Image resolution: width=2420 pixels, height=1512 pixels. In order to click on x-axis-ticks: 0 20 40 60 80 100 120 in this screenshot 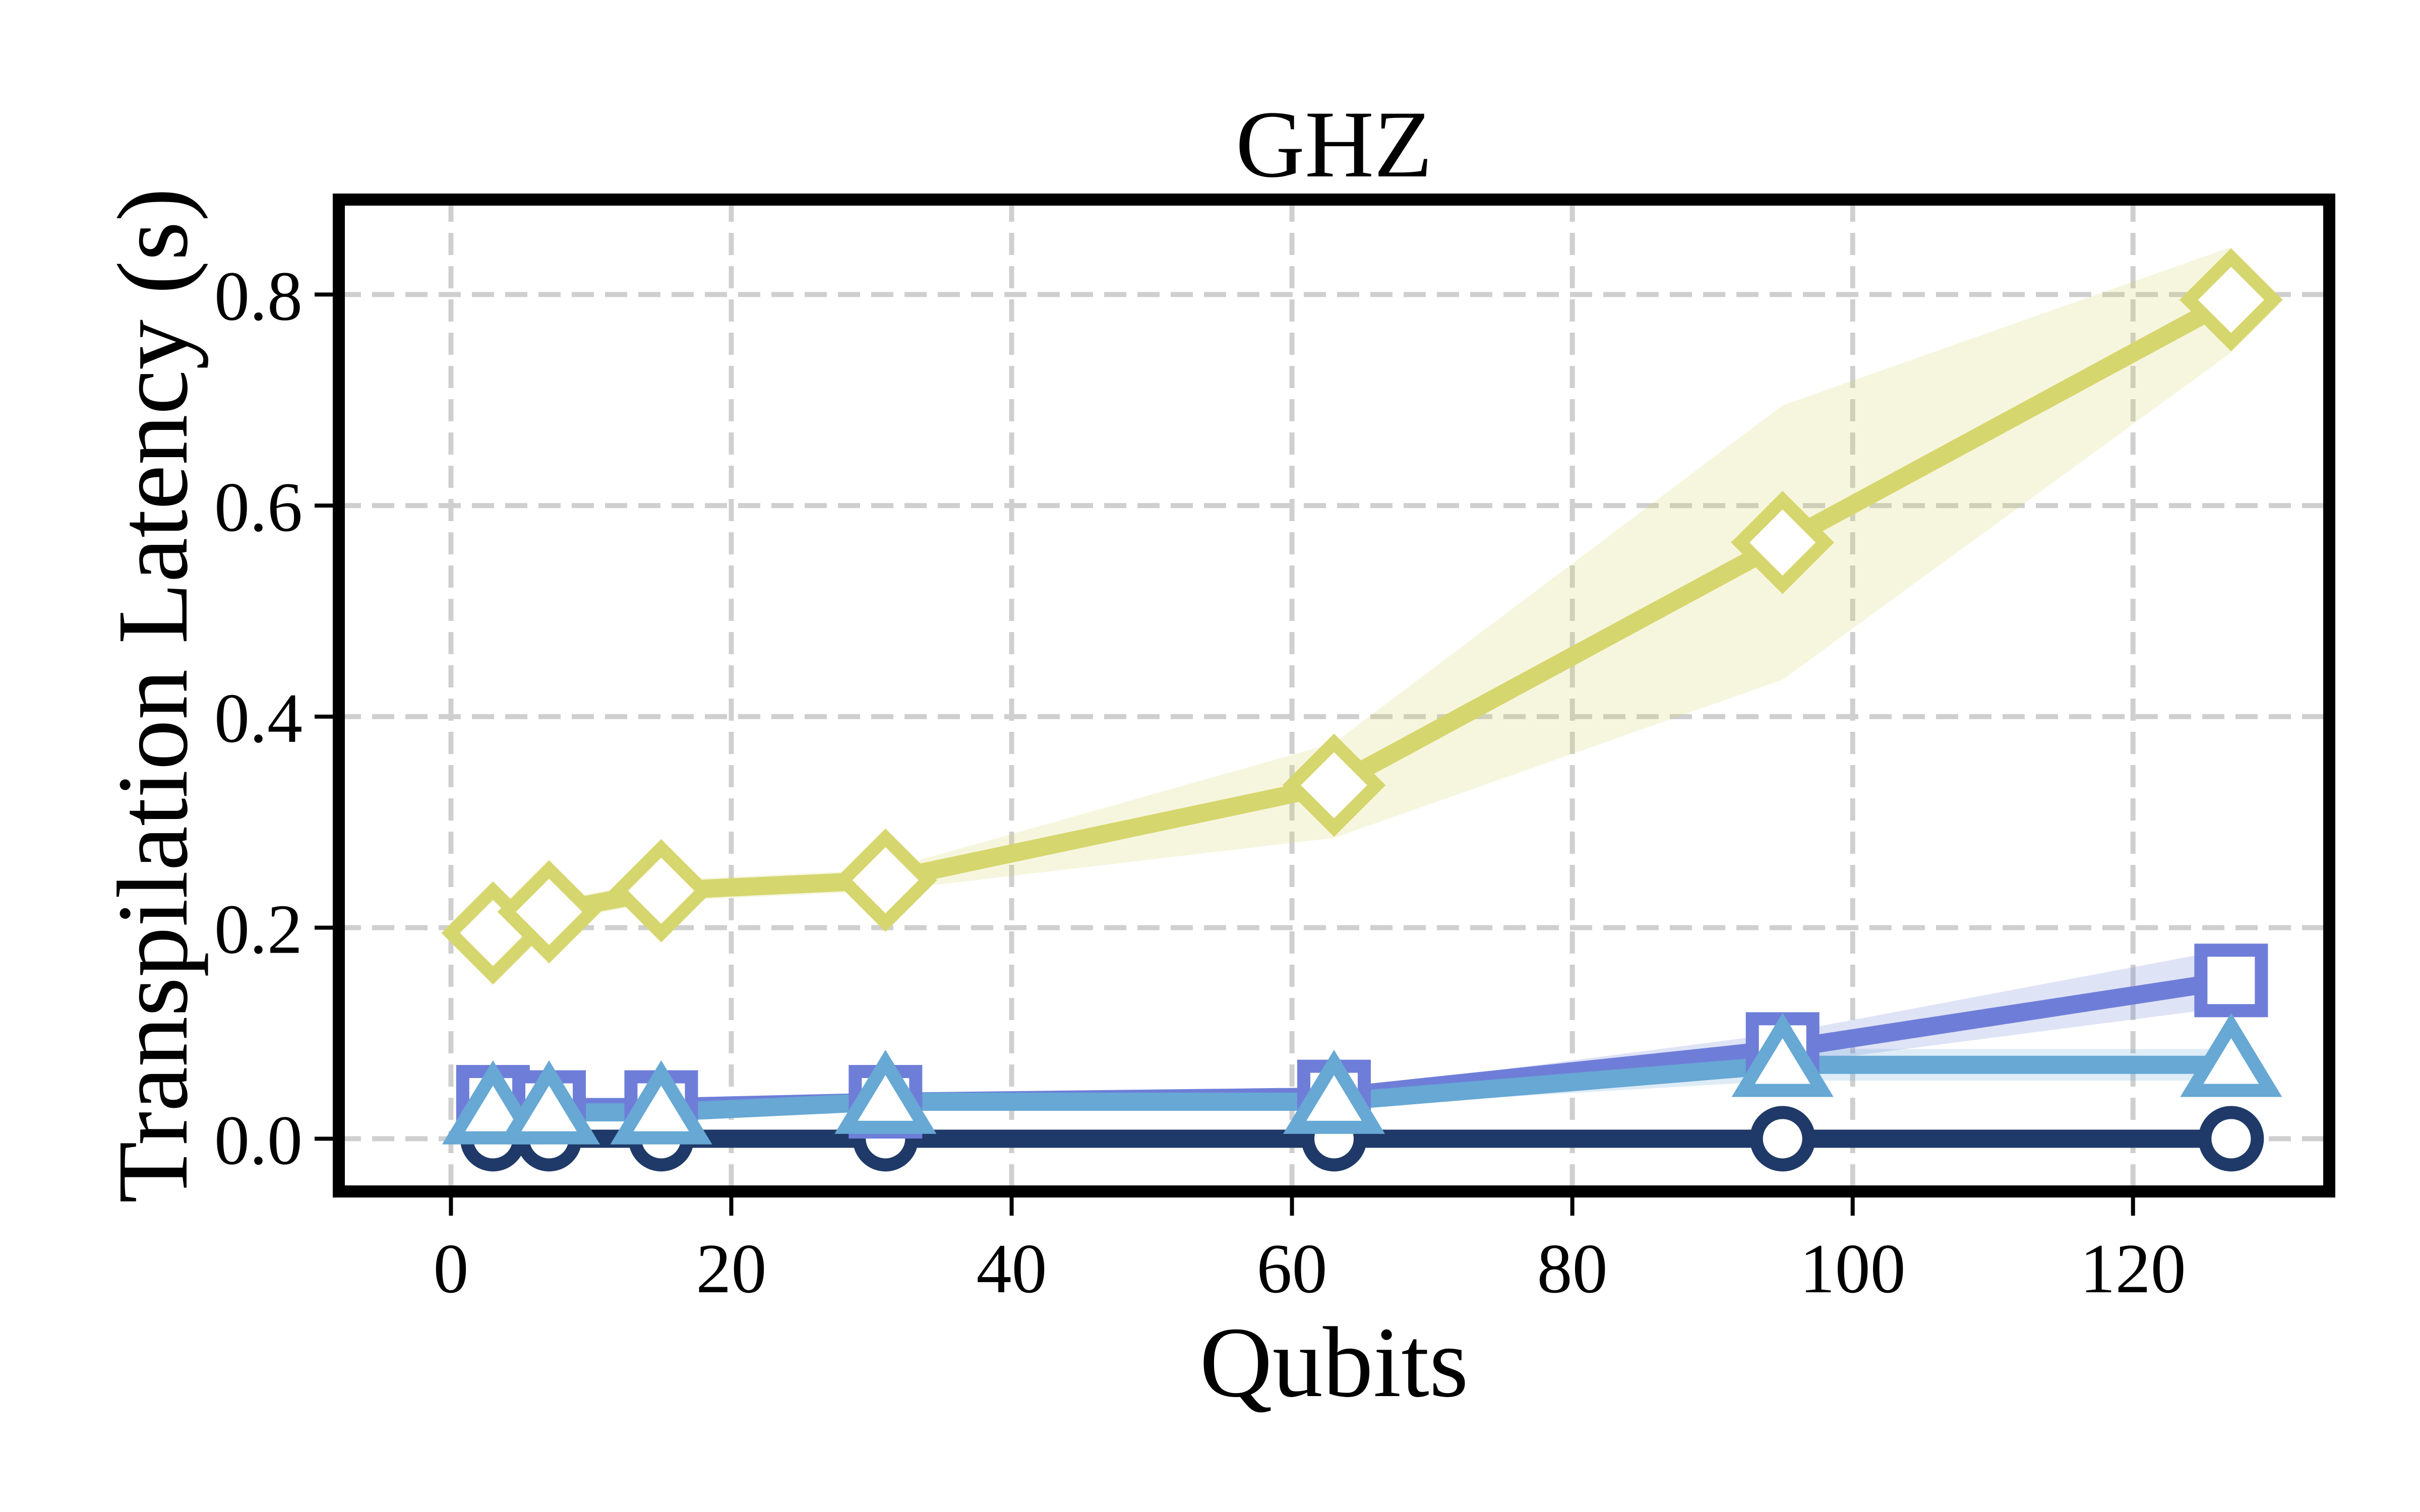, I will do `click(1309, 1253)`.